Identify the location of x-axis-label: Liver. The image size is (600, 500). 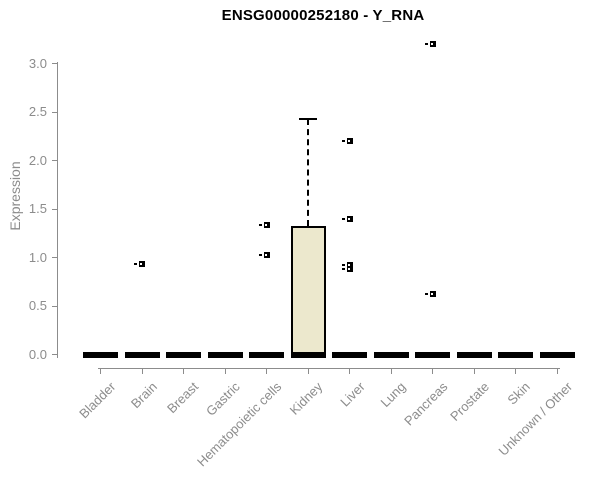
(352, 394).